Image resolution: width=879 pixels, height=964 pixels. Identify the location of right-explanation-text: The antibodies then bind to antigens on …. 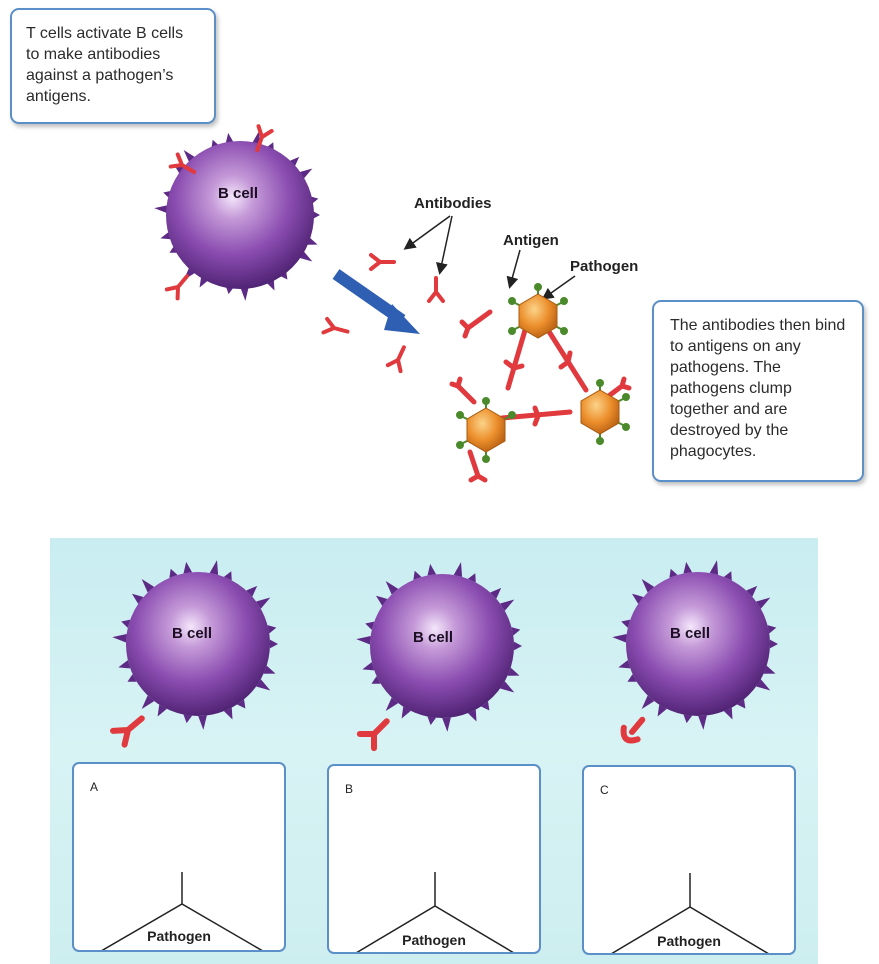
(758, 388).